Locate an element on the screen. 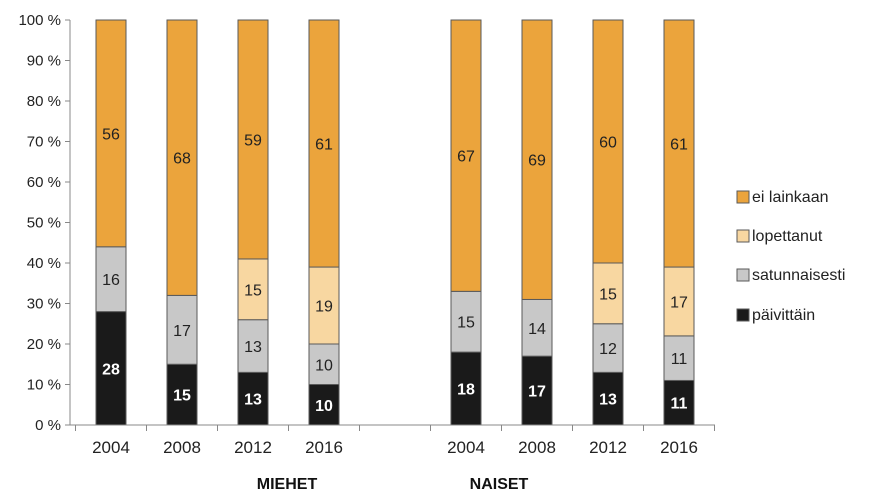 This screenshot has height=496, width=892. data-label: 60 is located at coordinates (608, 143).